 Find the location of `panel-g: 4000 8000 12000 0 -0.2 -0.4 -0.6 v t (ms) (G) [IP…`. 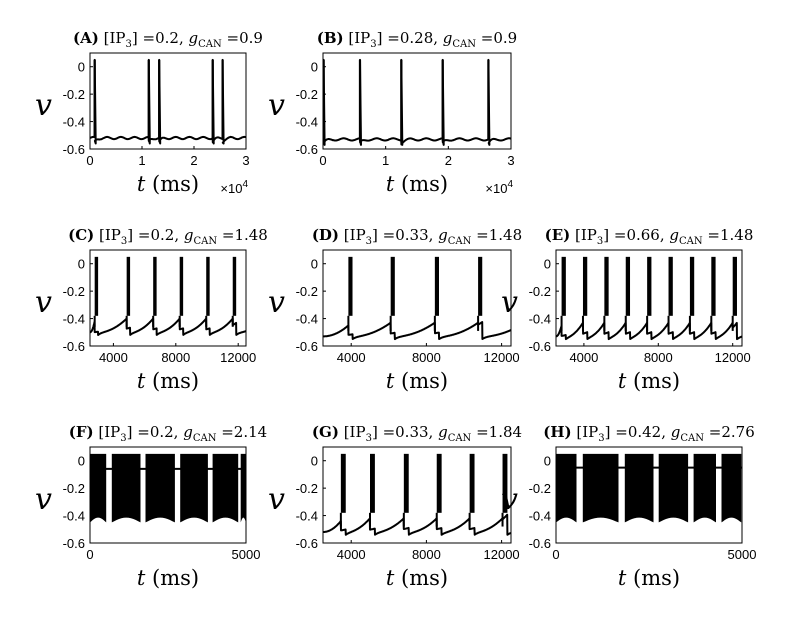

panel-g: 4000 8000 12000 0 -0.2 -0.4 -0.6 v t (ms) (G) [IP… is located at coordinates (395, 506).